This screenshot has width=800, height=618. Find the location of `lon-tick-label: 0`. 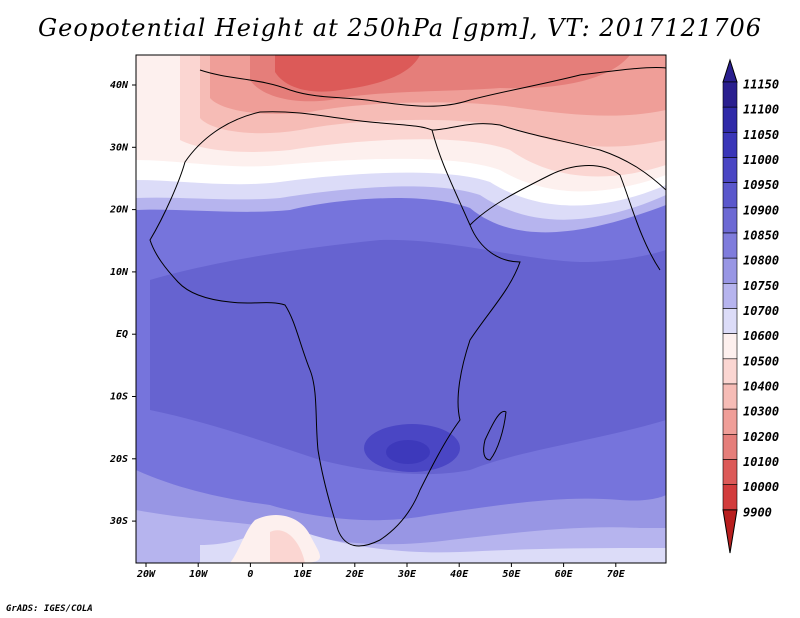

lon-tick-label: 0 is located at coordinates (250, 574).